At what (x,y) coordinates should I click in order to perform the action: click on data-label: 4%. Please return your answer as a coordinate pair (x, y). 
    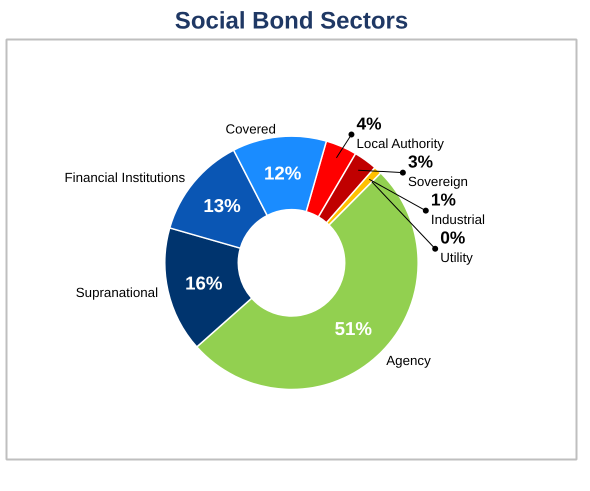
    Looking at the image, I should click on (369, 123).